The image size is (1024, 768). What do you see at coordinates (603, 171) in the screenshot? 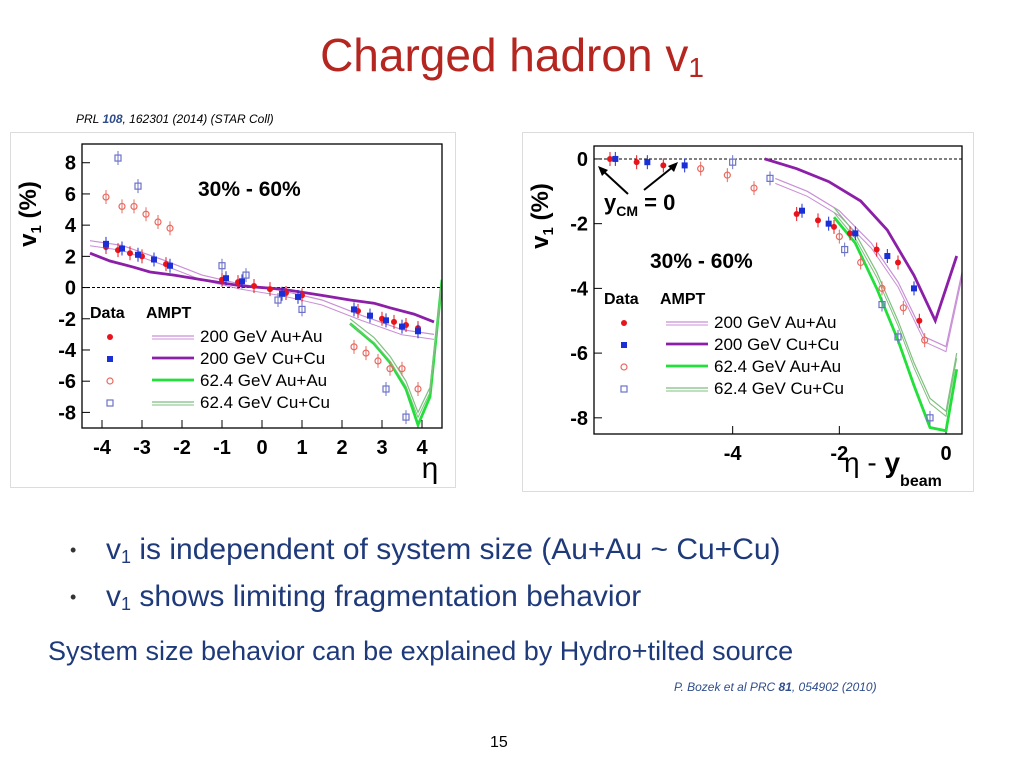
I see `ycm-arrowhead-left` at bounding box center [603, 171].